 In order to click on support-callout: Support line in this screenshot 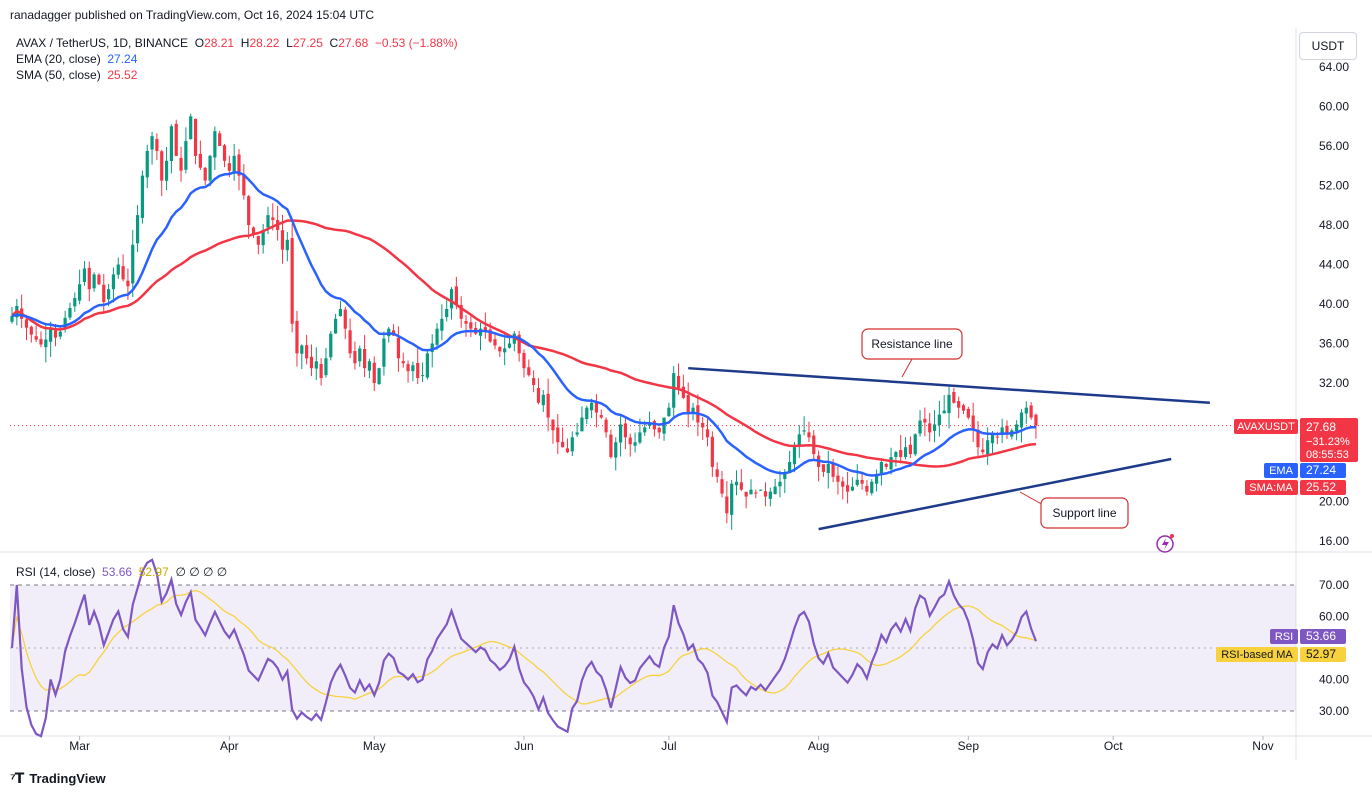, I will do `click(1074, 510)`.